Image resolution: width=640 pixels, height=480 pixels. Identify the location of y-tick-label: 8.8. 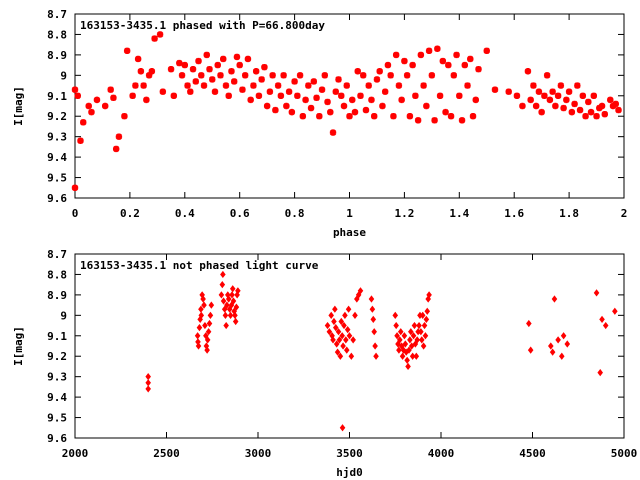
(57, 274).